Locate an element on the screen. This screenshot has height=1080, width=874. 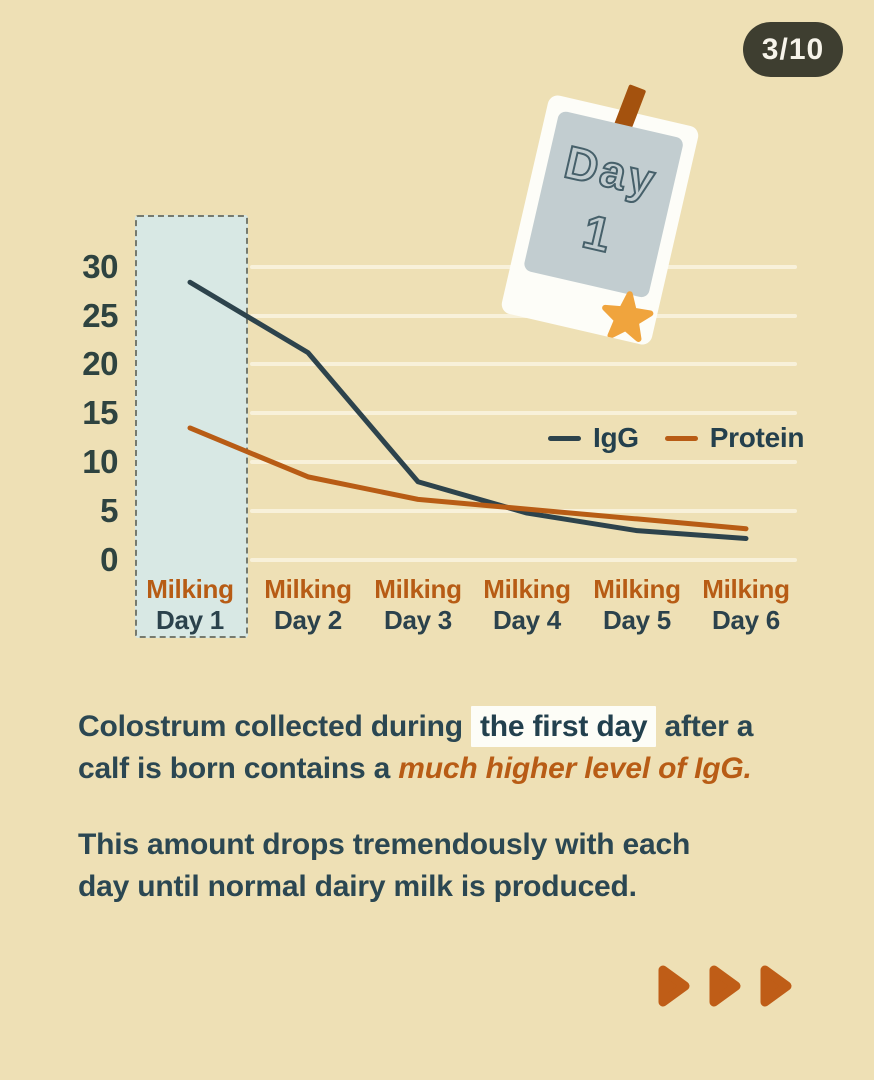
y-axis-tick-label: 15 is located at coordinates (100, 413).